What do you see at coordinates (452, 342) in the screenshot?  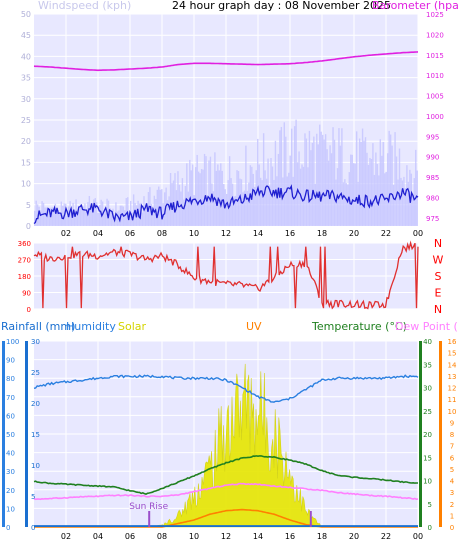 I see `uv-tick-label: 16` at bounding box center [452, 342].